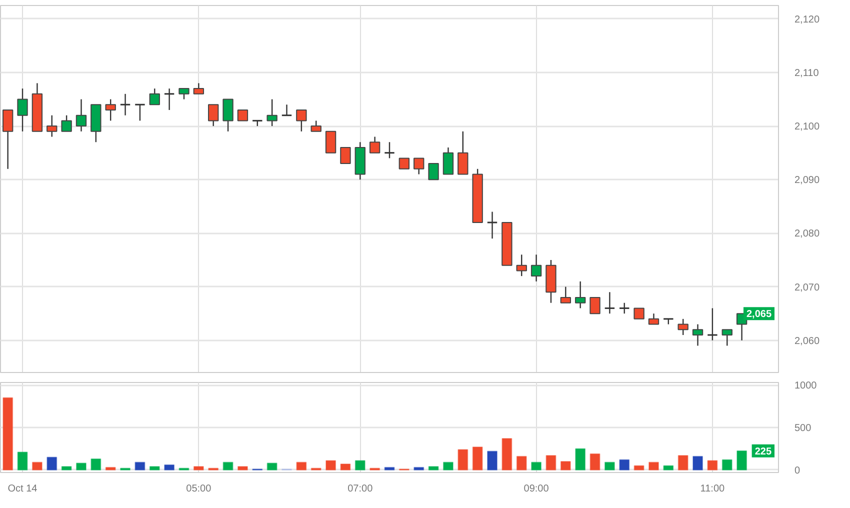 The height and width of the screenshot is (508, 850). I want to click on y-tick-label: 1000, so click(806, 386).